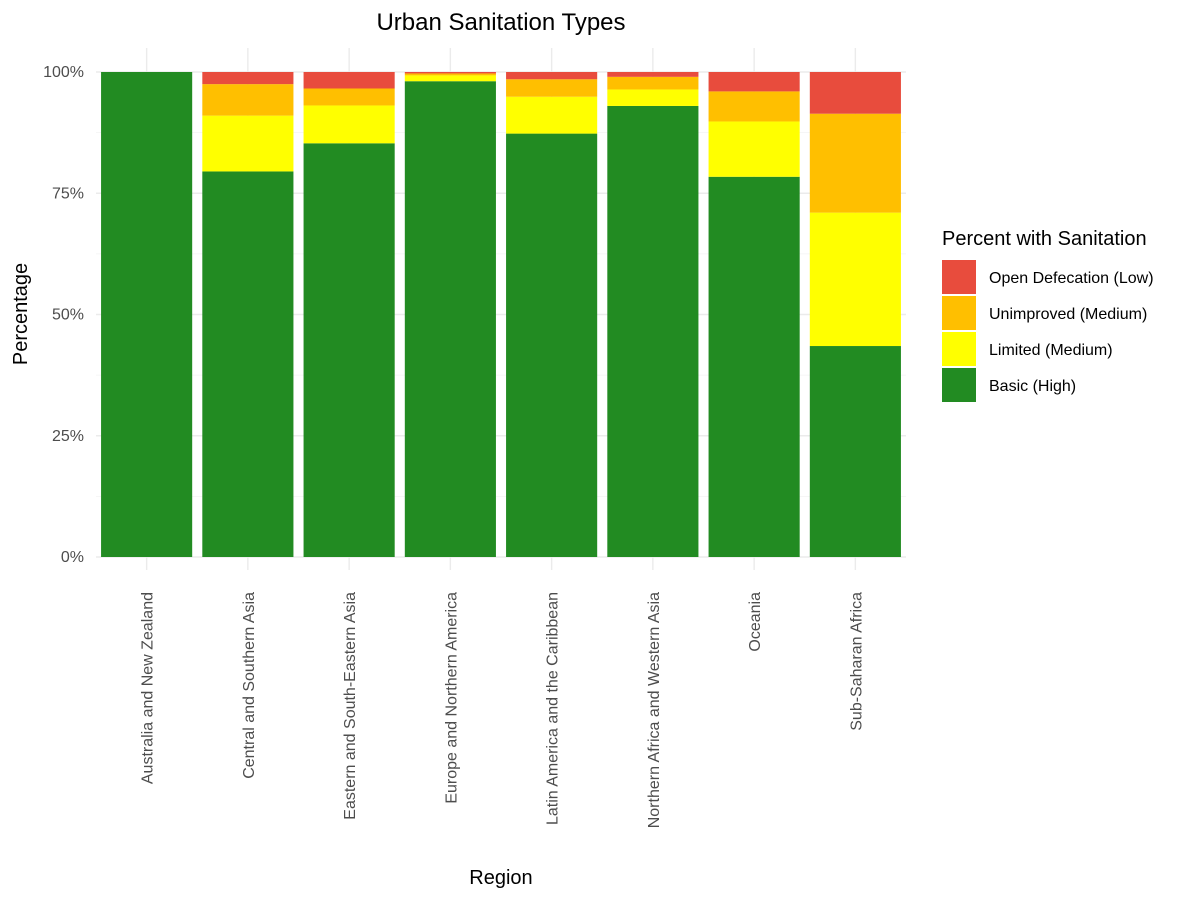 The width and height of the screenshot is (1200, 900). Describe the element at coordinates (68, 315) in the screenshot. I see `y-tick-label: 50%` at that location.